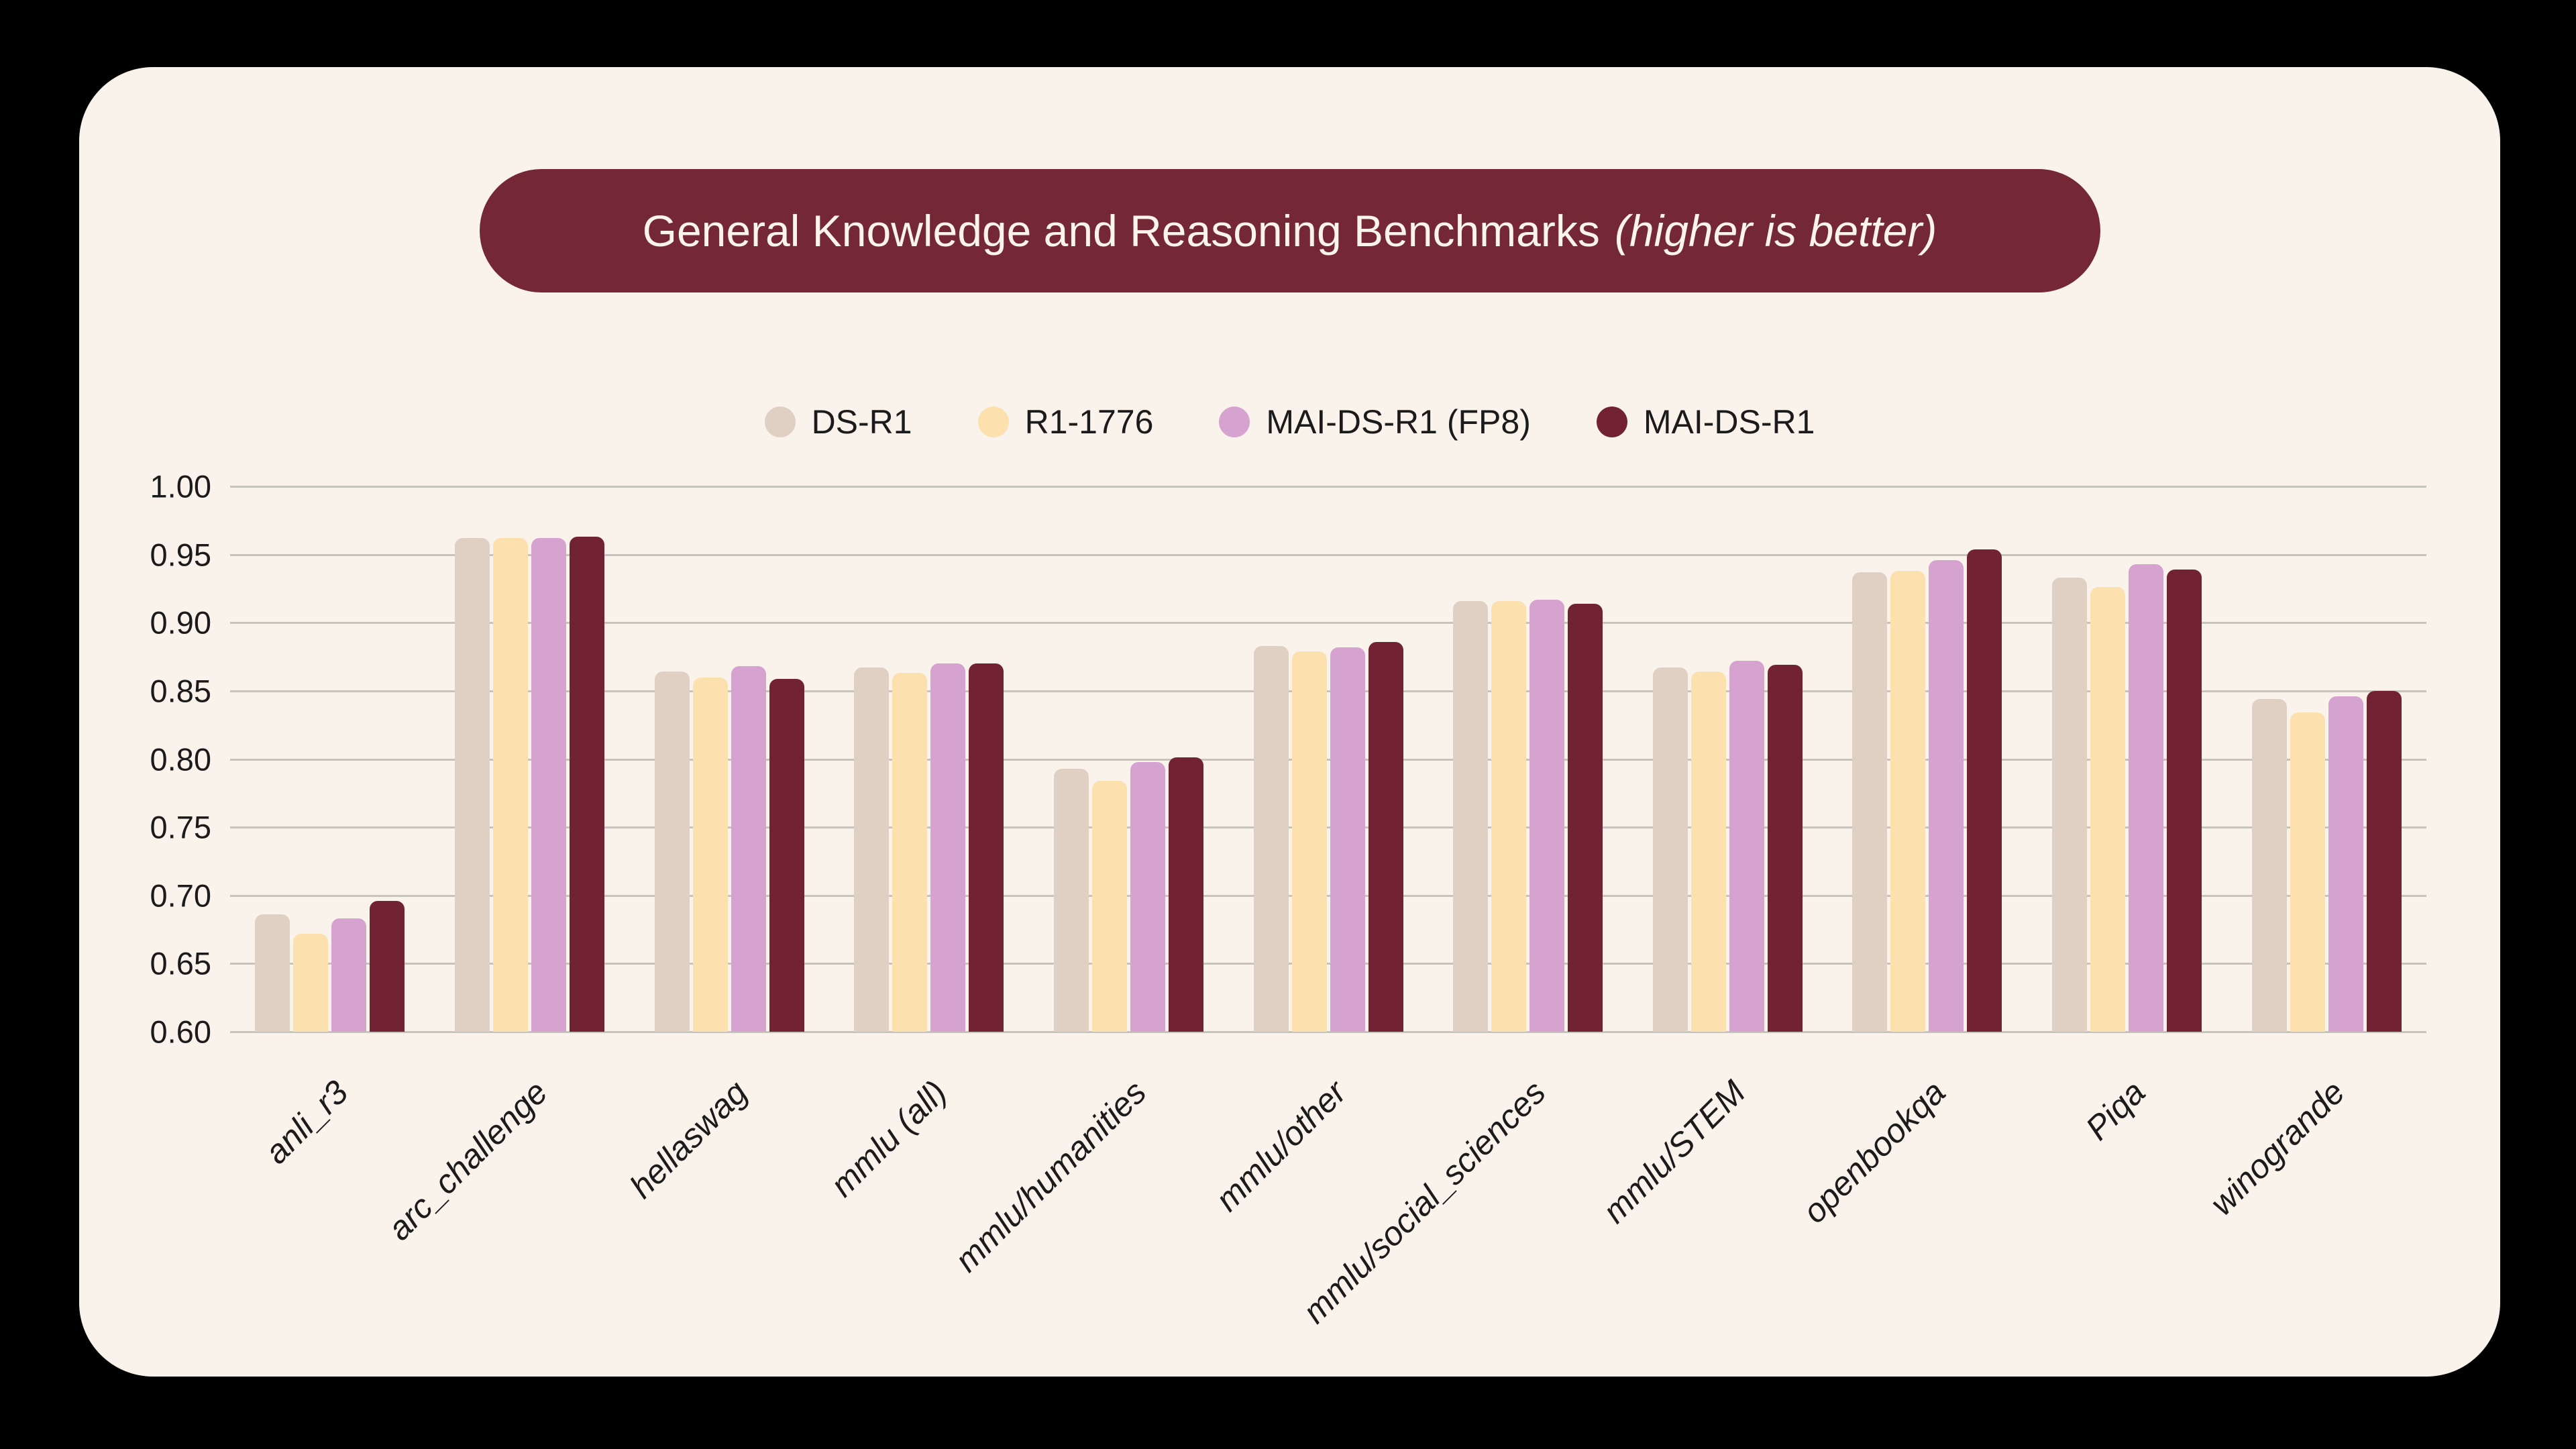 The image size is (2576, 1449). I want to click on gridline-0.70, so click(1328, 895).